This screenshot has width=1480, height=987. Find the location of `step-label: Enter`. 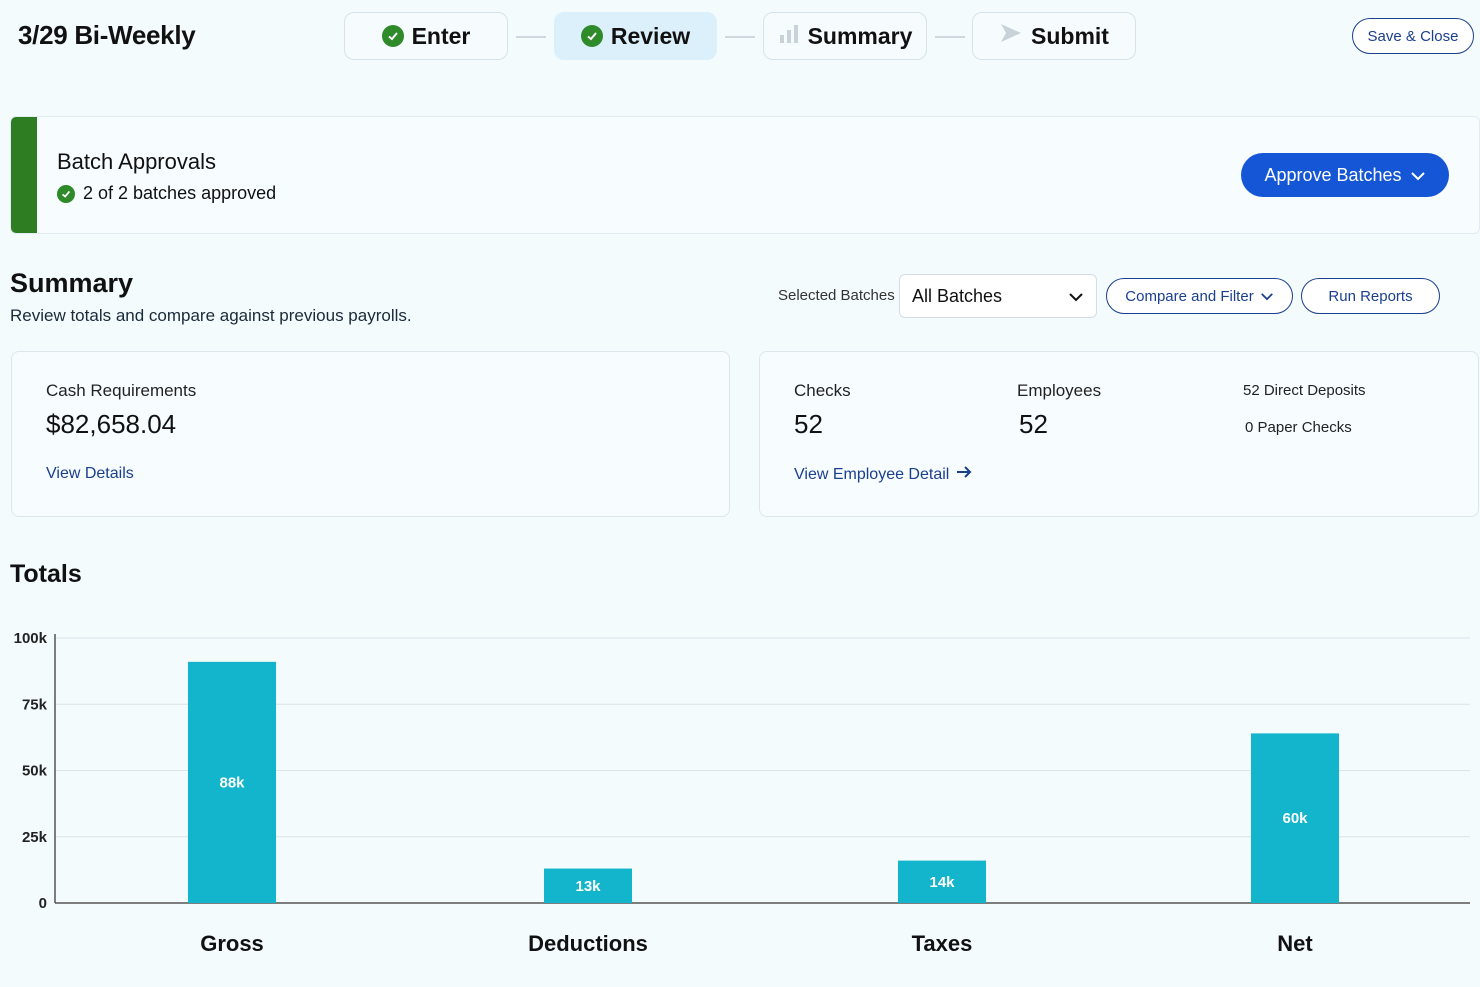

step-label: Enter is located at coordinates (441, 35).